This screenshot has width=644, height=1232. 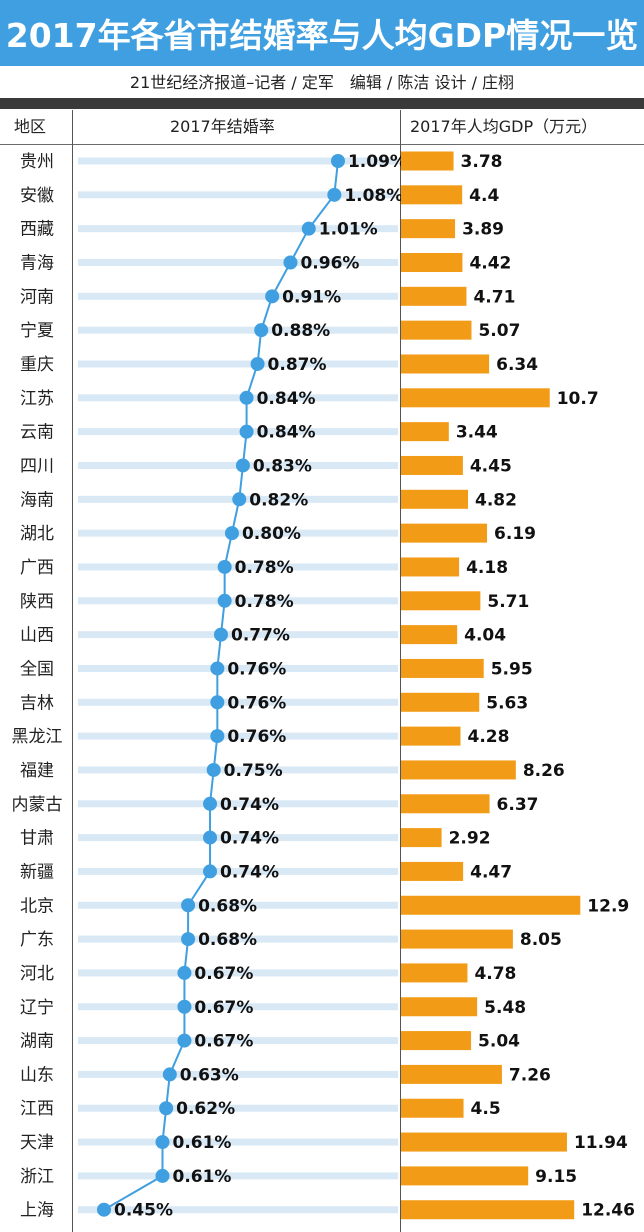 What do you see at coordinates (37, 500) in the screenshot?
I see `region-label: 海南` at bounding box center [37, 500].